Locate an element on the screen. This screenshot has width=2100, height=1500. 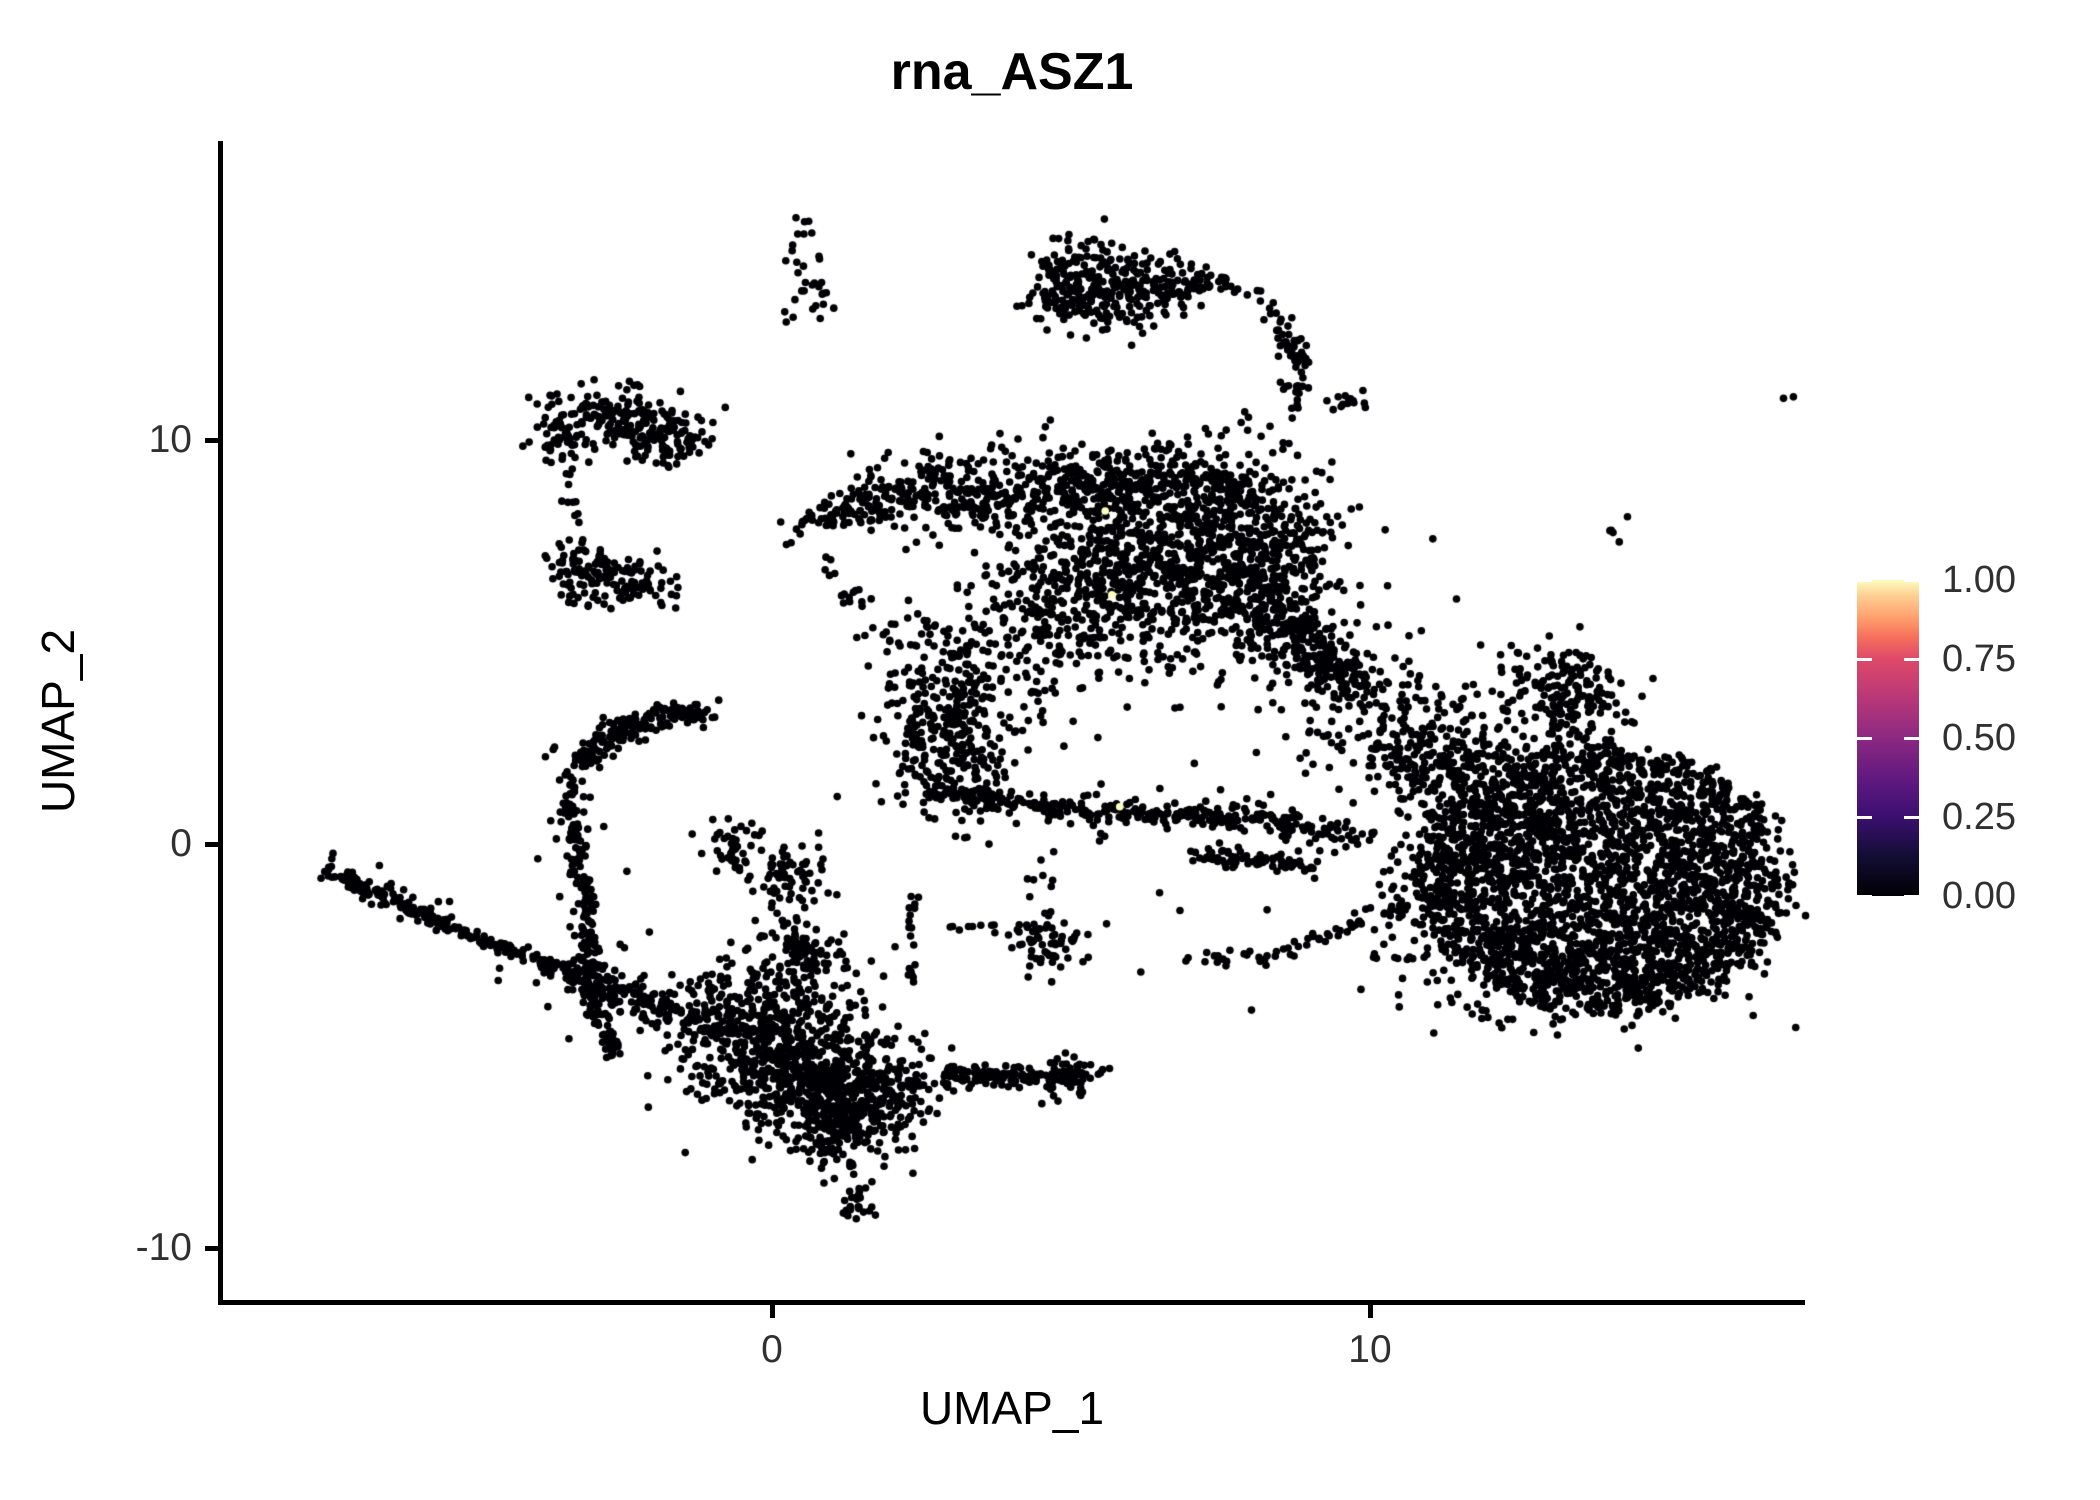
x-tick-label-10: 10 is located at coordinates (1370, 1349).